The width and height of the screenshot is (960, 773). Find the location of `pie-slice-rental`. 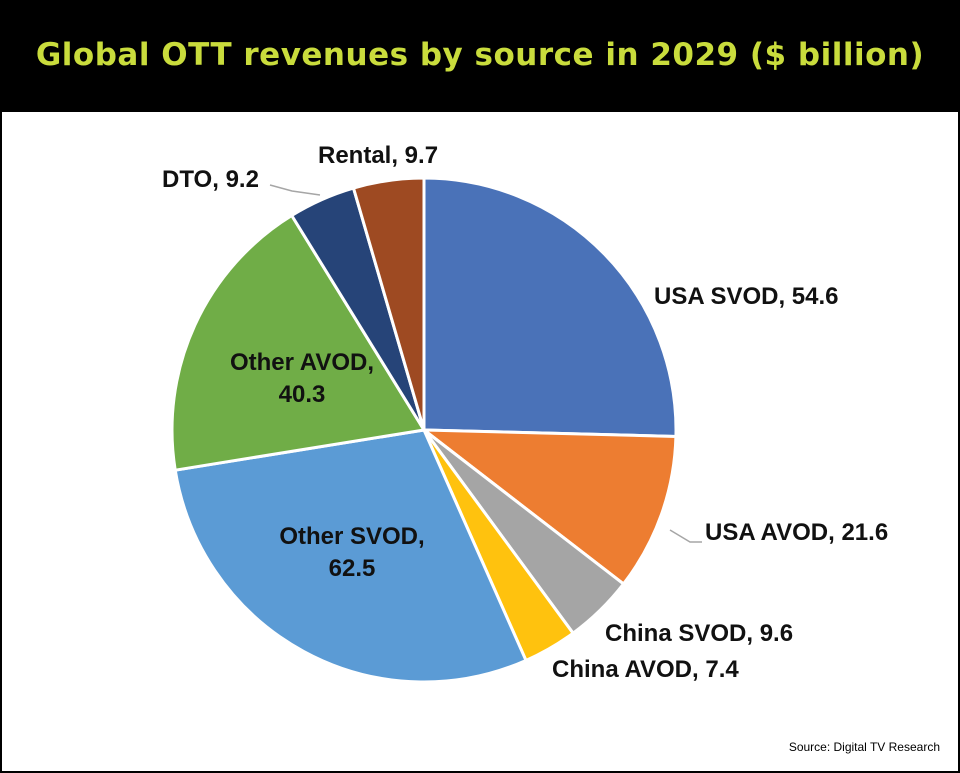

pie-slice-rental is located at coordinates (388, 303).